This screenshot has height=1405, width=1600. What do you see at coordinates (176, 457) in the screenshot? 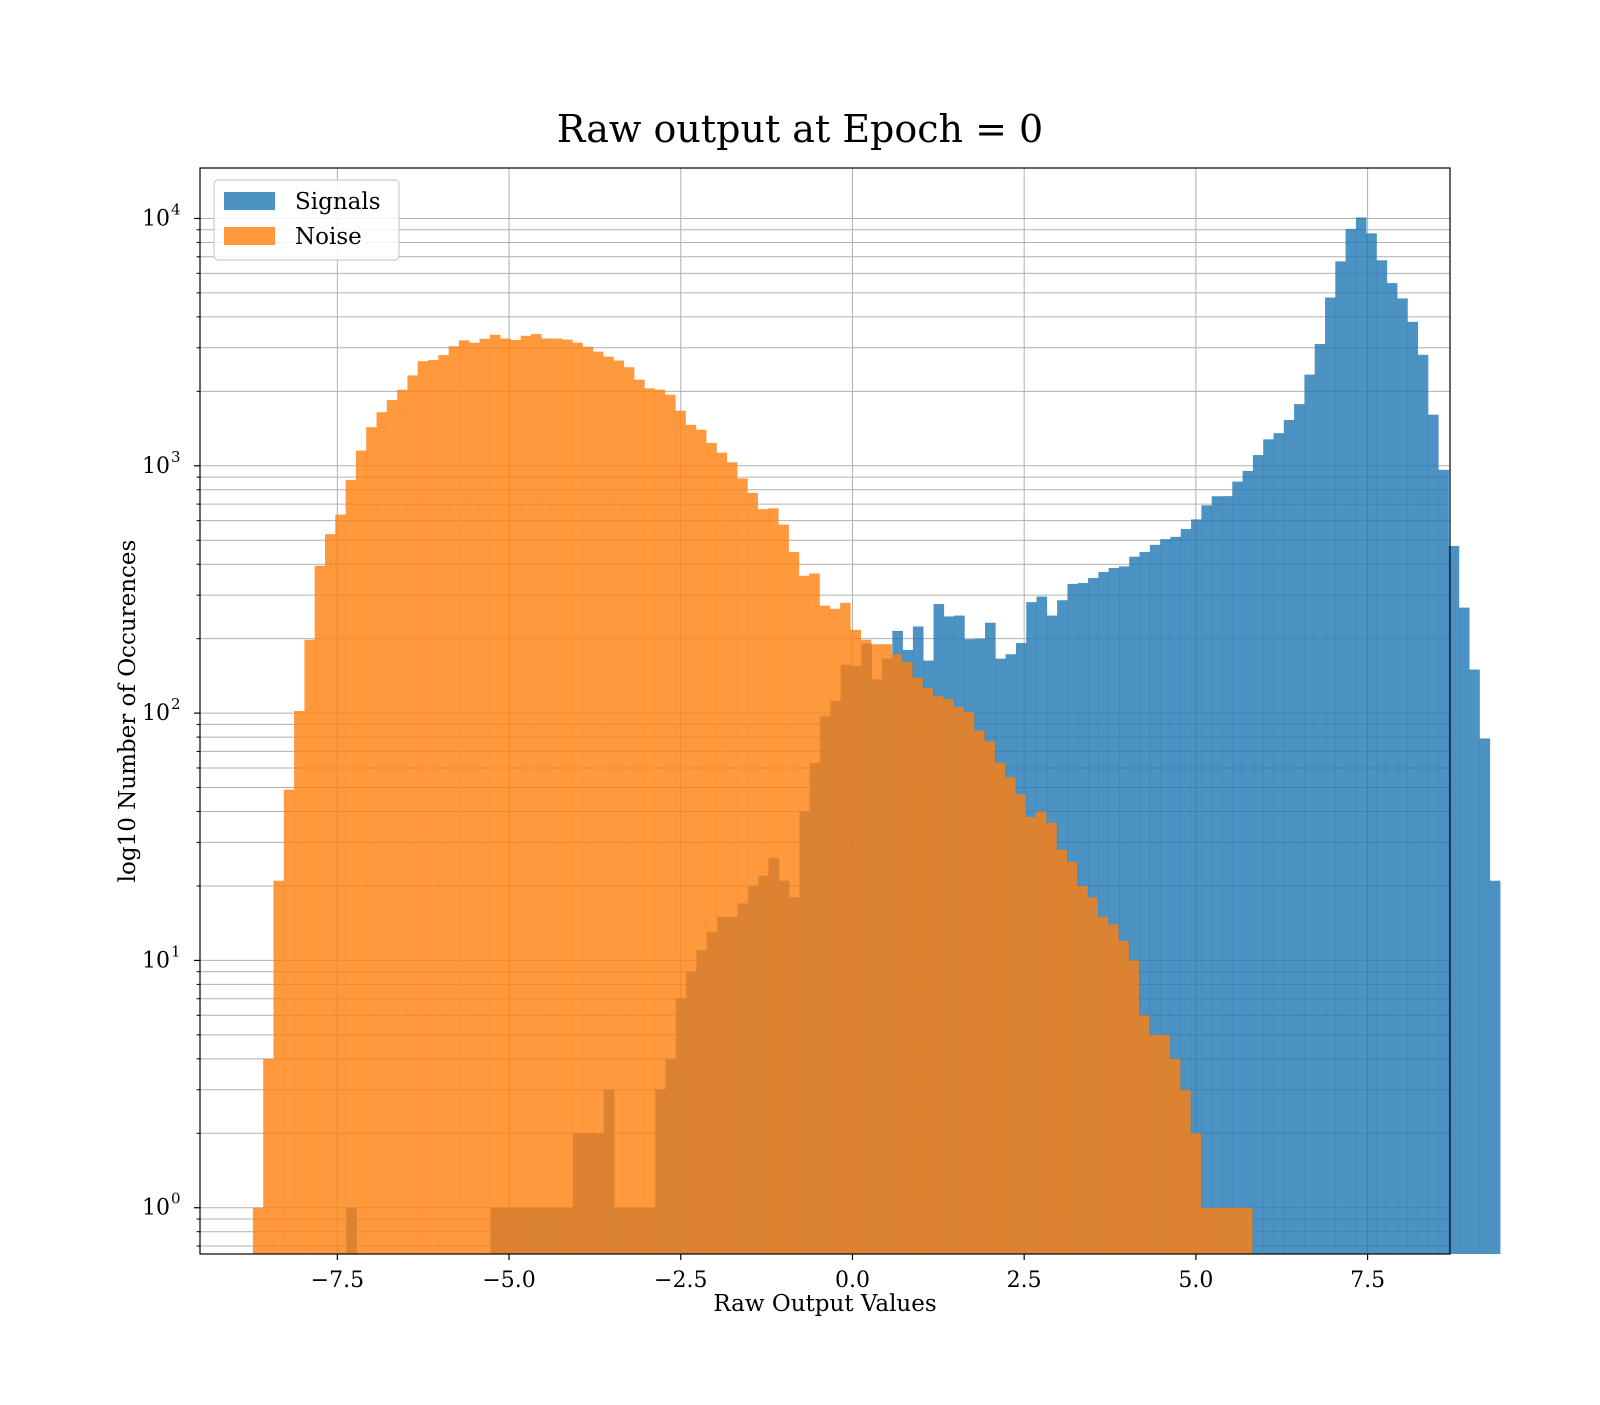
I see `y-tick-exponent: 3` at bounding box center [176, 457].